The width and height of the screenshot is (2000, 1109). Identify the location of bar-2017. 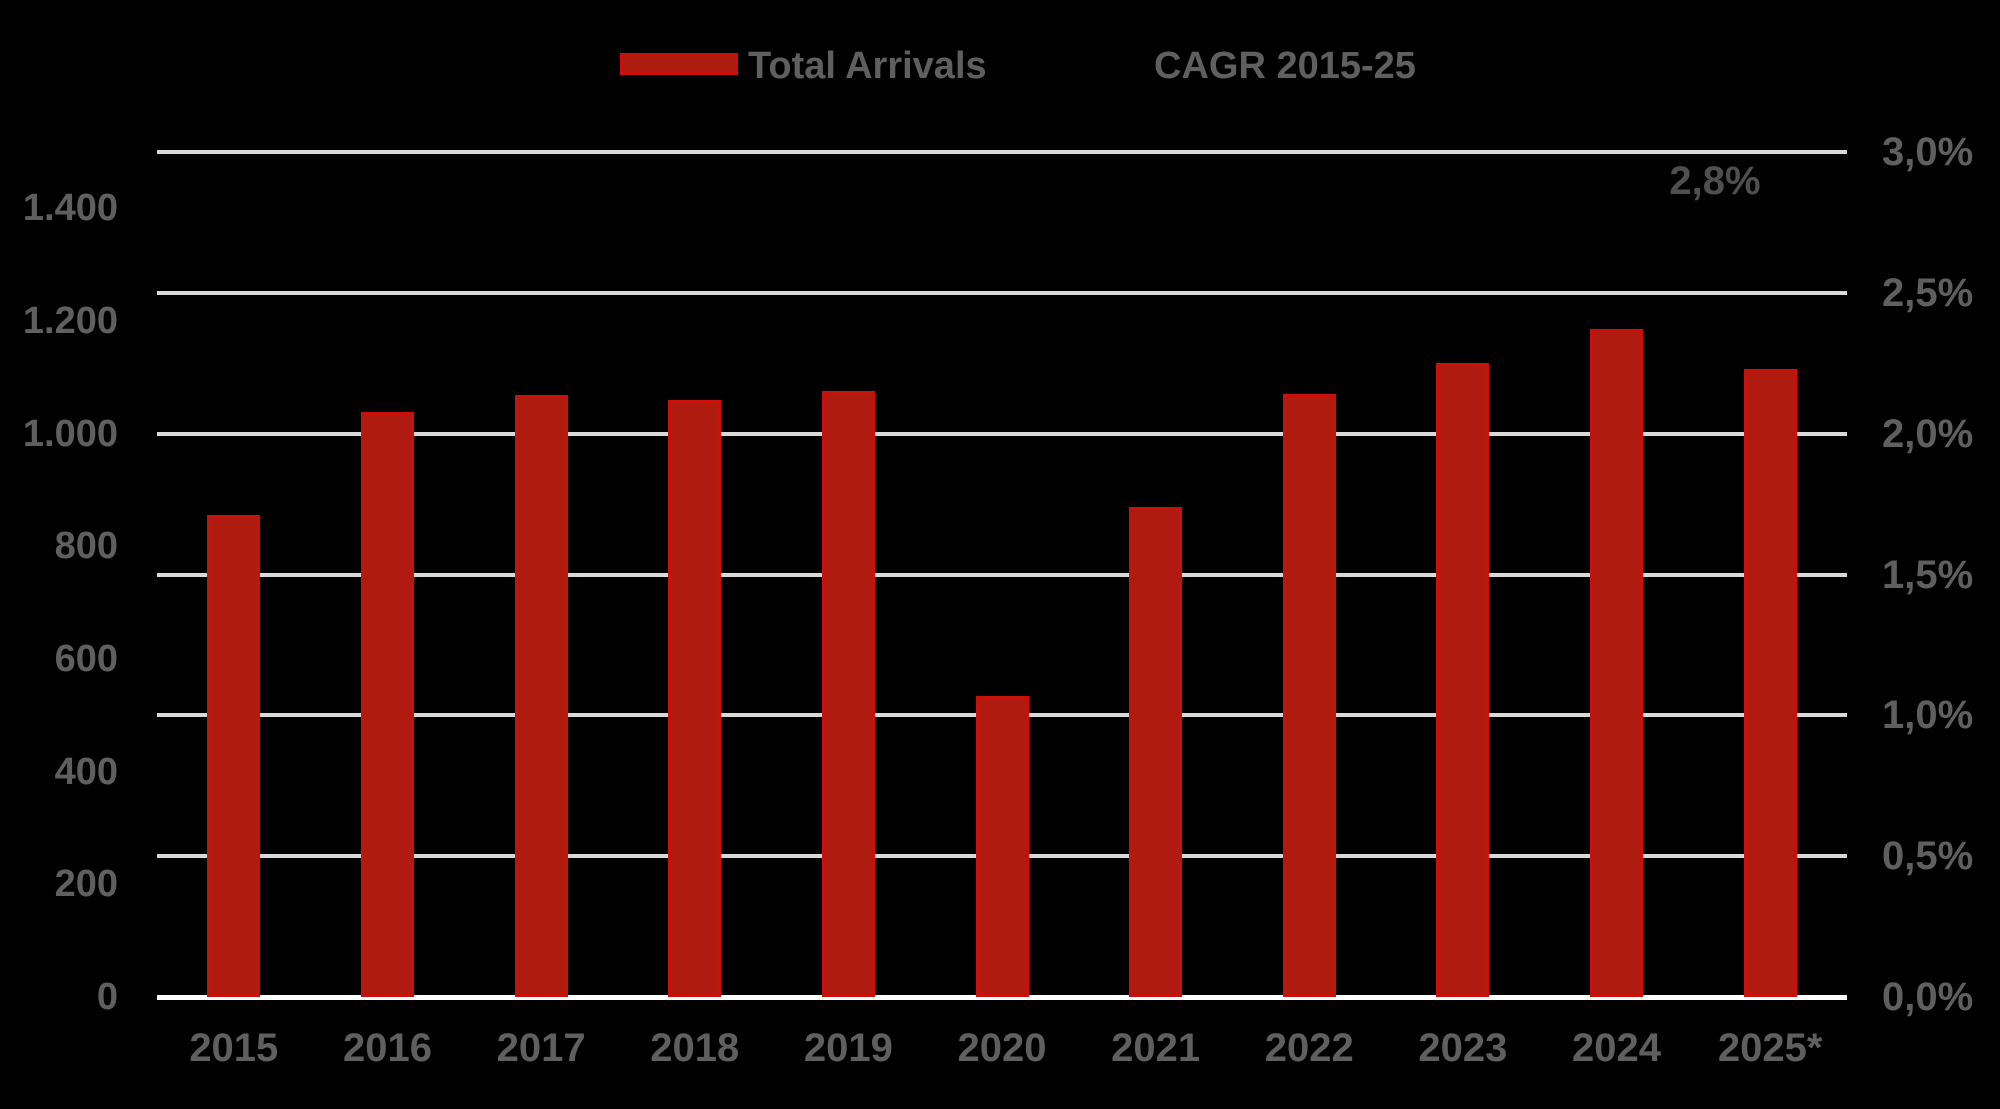
(541, 696).